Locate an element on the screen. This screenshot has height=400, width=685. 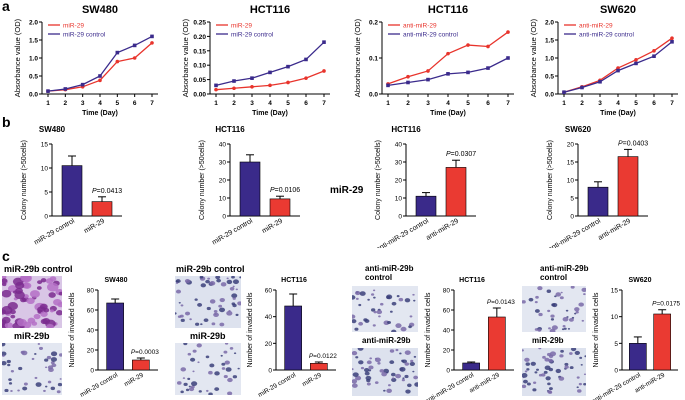
chart-title: SW620 is located at coordinates (578, 129).